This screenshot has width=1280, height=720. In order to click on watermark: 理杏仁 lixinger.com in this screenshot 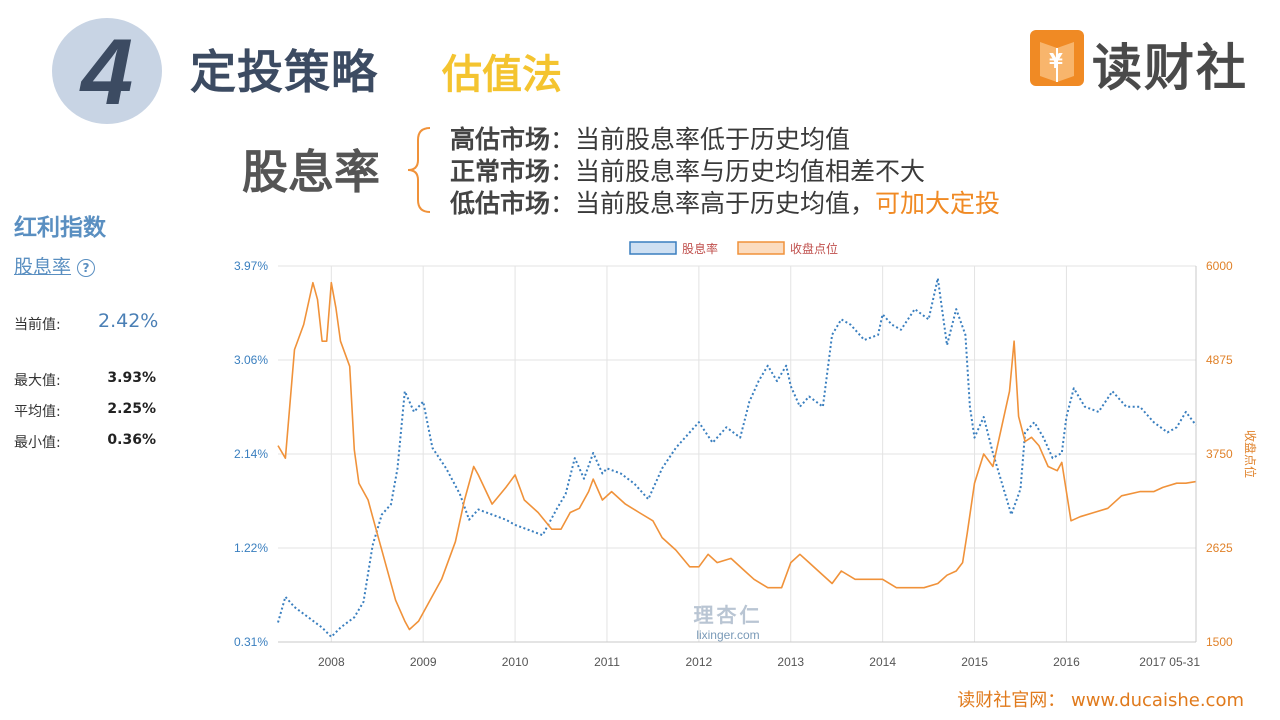, I will do `click(728, 622)`.